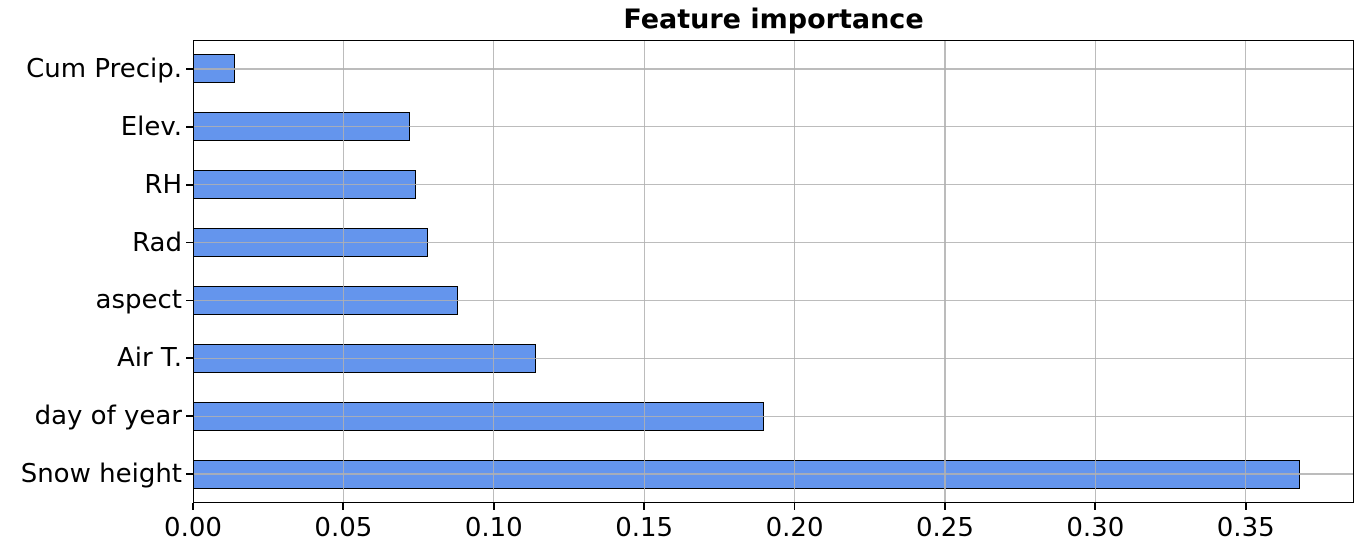  I want to click on y-tick-label: Air T., so click(149, 358).